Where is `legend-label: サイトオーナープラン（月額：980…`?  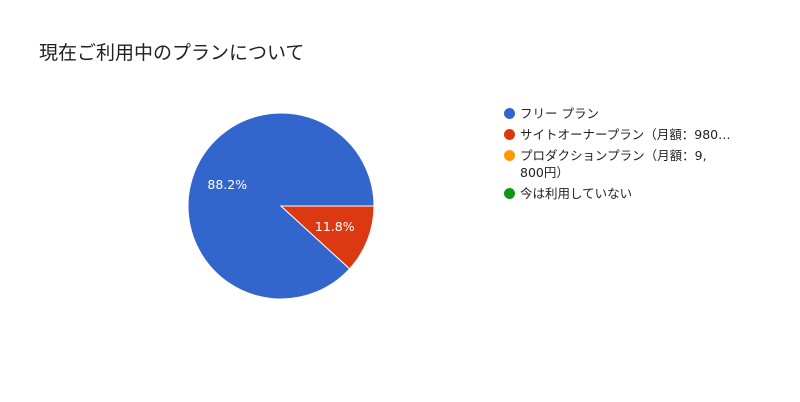 legend-label: サイトオーナープラン（月額：980… is located at coordinates (625, 134).